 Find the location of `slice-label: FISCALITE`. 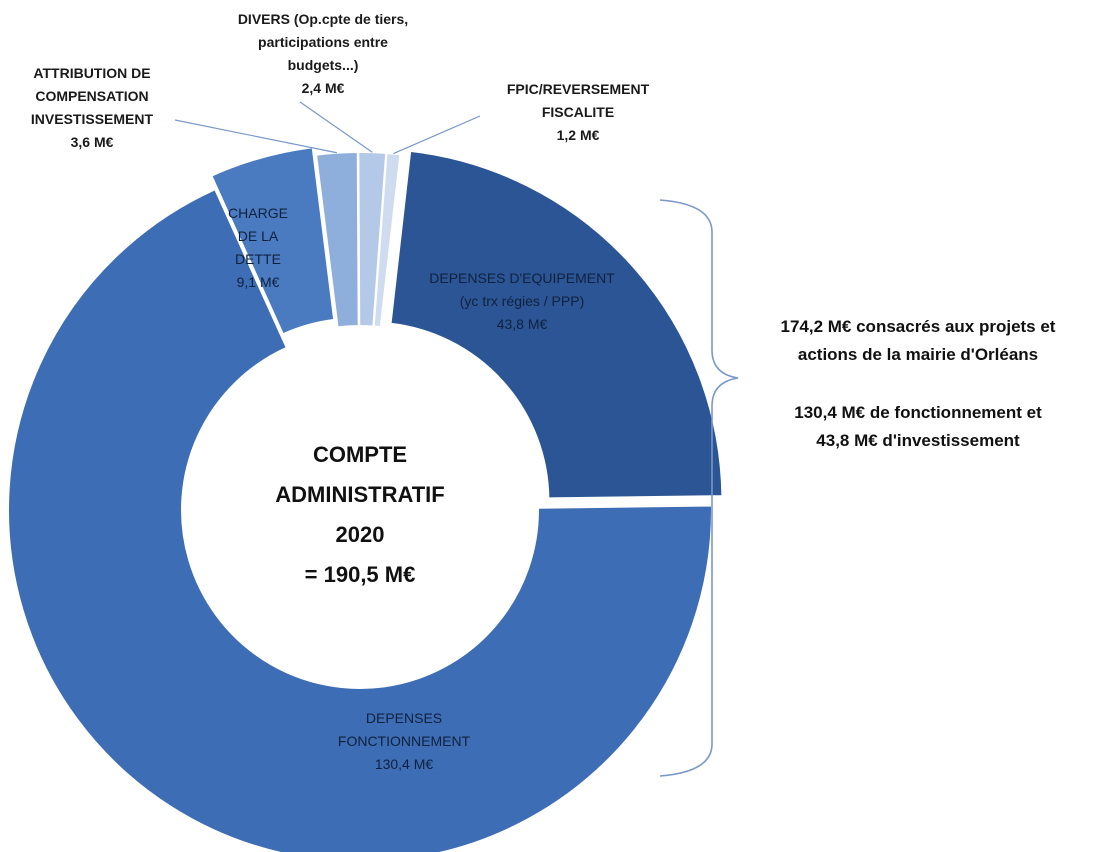

slice-label: FISCALITE is located at coordinates (578, 112).